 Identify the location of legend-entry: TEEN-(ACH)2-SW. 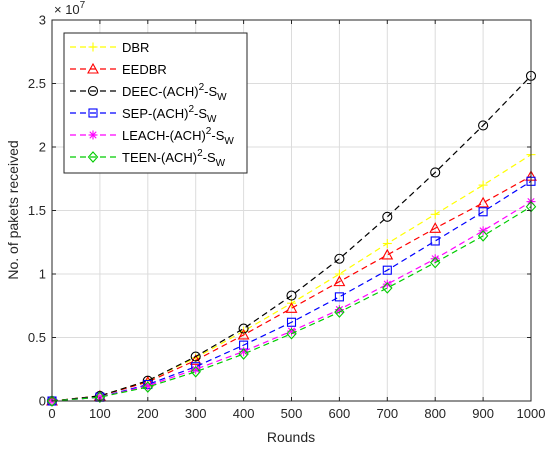
(148, 158).